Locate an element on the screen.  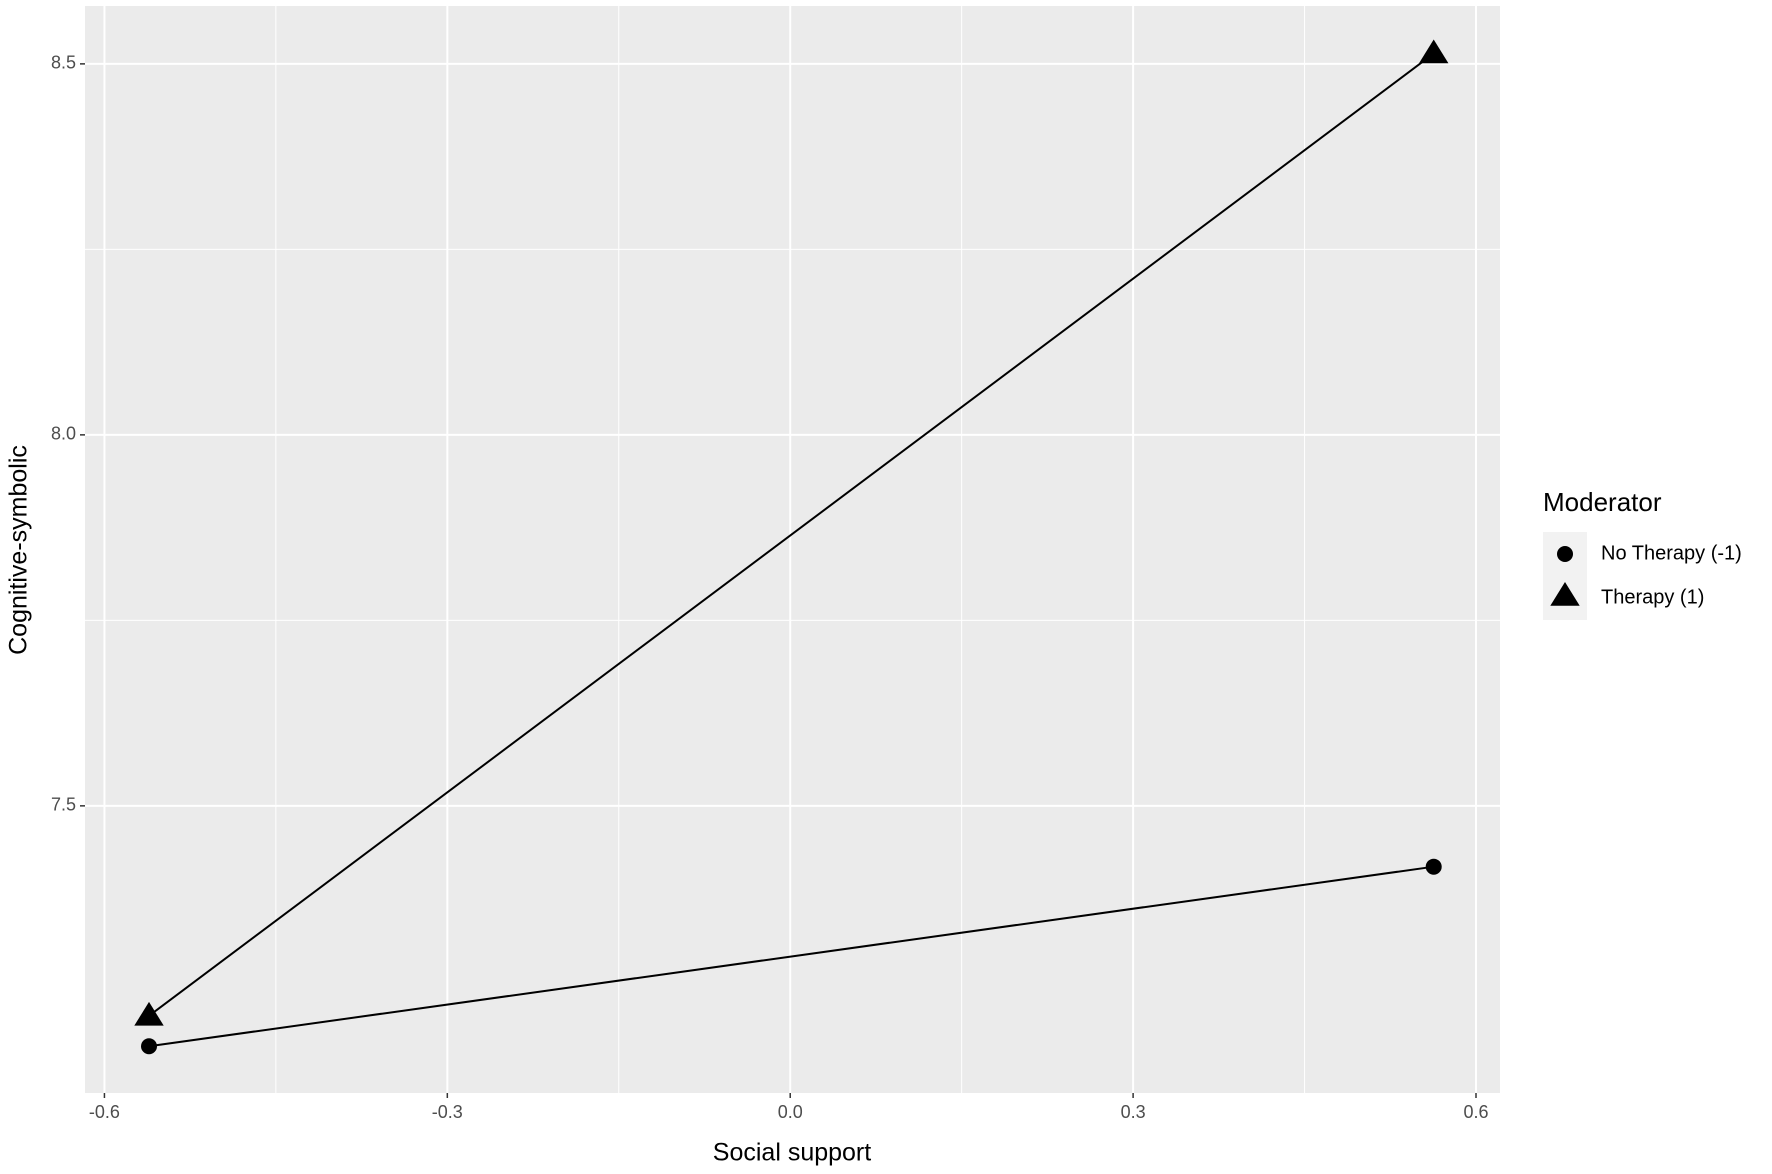
legend-label: Therapy (1) is located at coordinates (1652, 597).